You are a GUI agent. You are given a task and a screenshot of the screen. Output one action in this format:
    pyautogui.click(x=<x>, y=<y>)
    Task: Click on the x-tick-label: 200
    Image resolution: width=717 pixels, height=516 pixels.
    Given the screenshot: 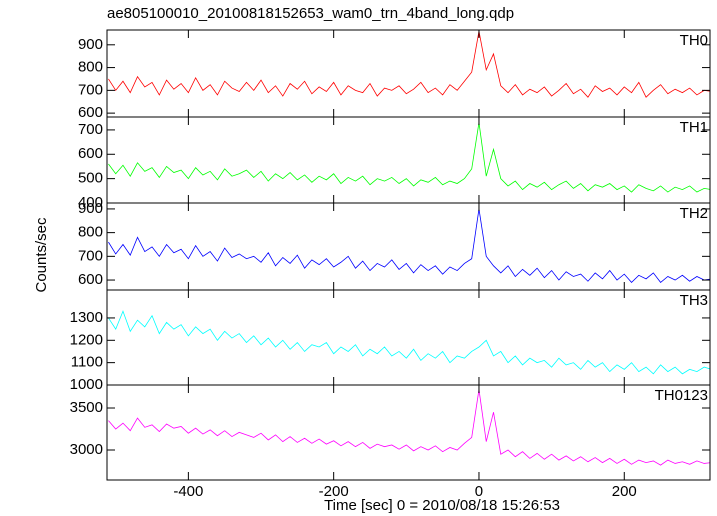 What is the action you would take?
    pyautogui.click(x=624, y=491)
    